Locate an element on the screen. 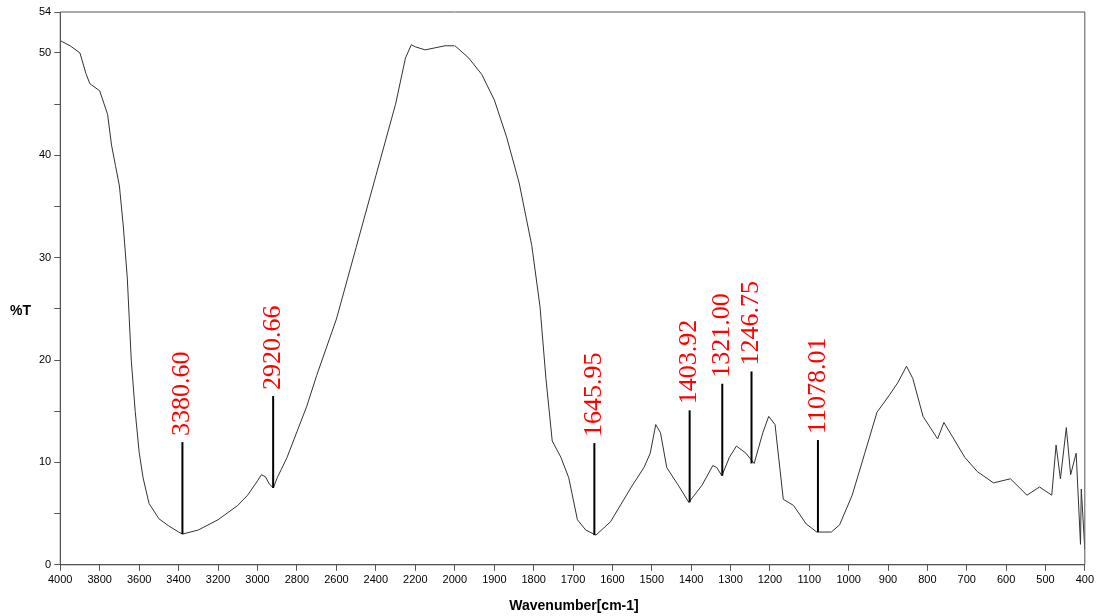 This screenshot has height=616, width=1097. x-tick-label: 4000 is located at coordinates (60, 579).